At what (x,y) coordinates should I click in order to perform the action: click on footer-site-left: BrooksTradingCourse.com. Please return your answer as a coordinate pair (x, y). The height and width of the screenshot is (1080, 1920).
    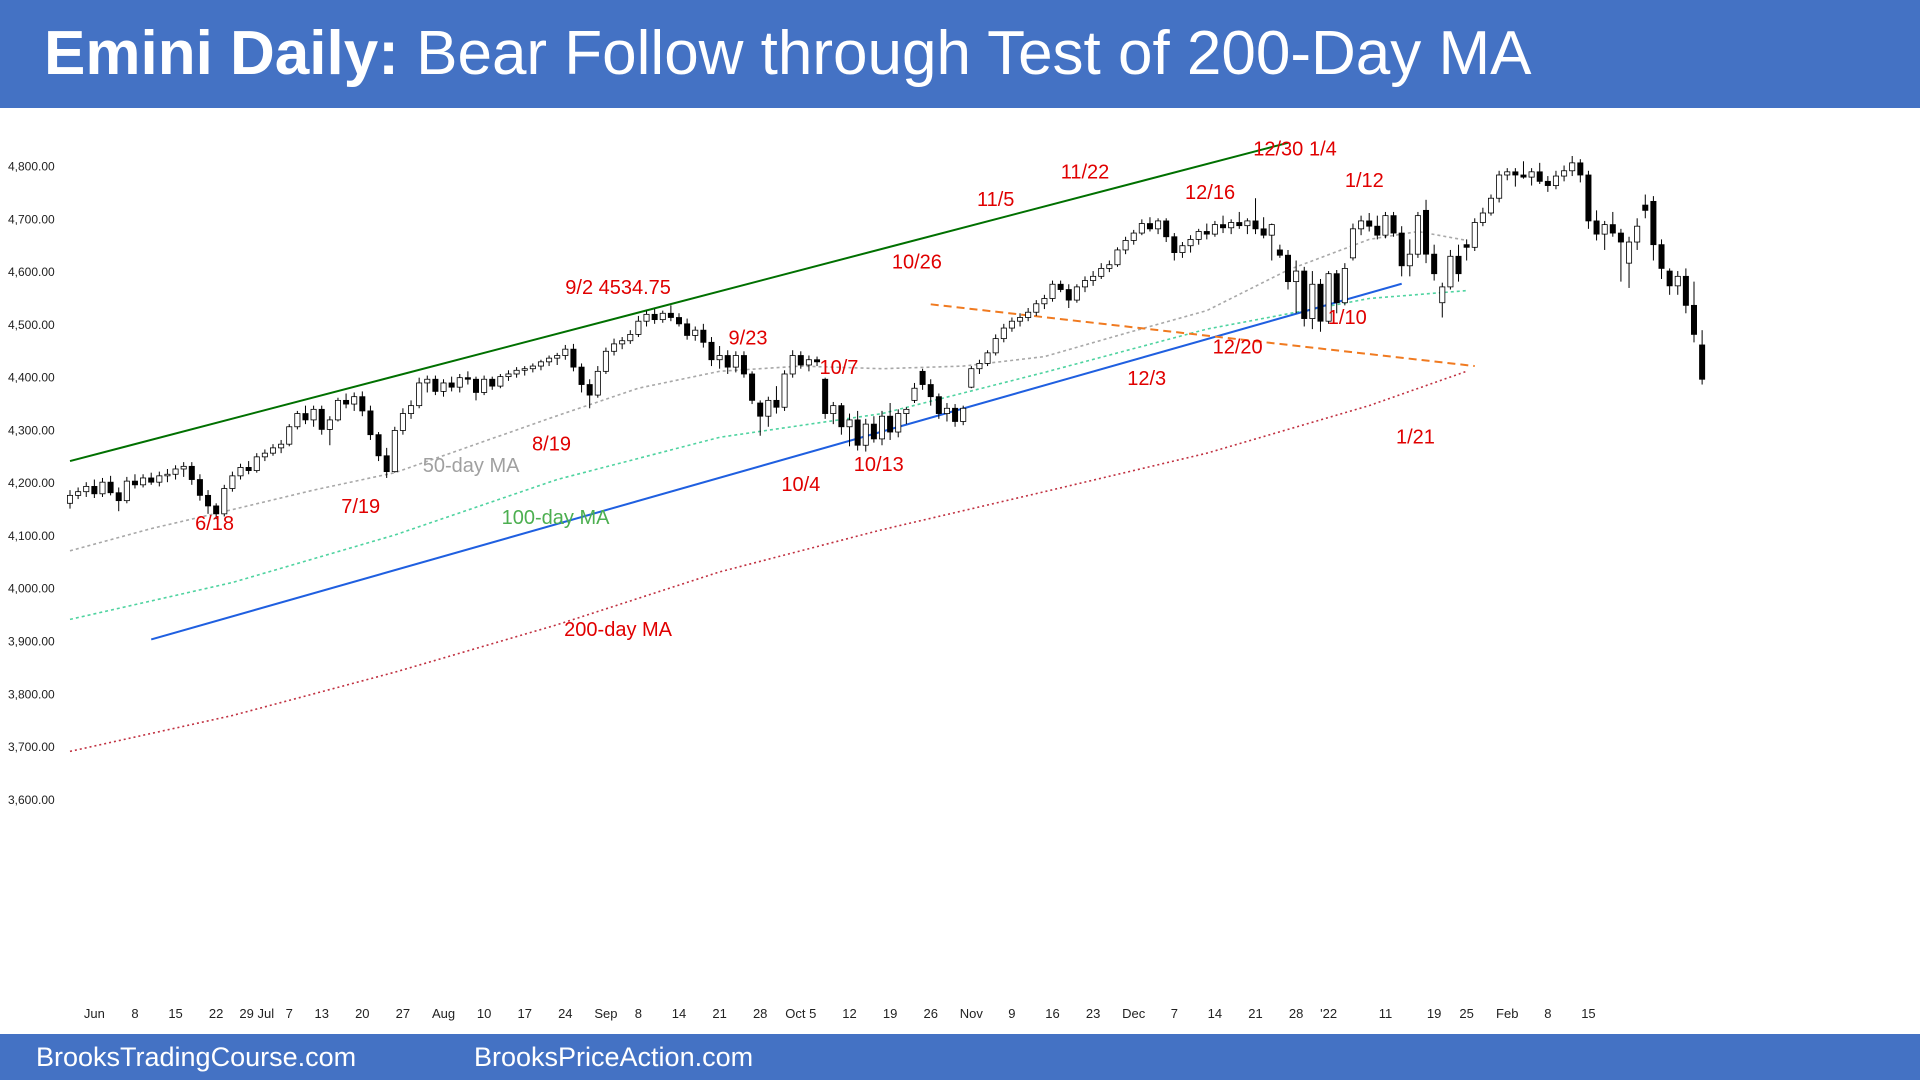
    Looking at the image, I should click on (196, 1057).